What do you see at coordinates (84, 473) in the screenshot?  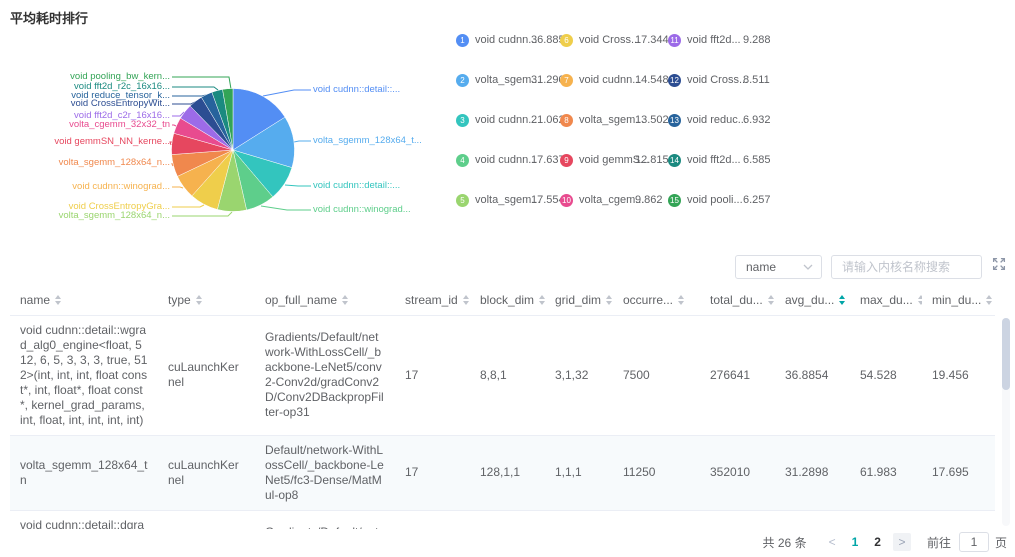 I see `cell-name: volta_sgemm_128x64_tn` at bounding box center [84, 473].